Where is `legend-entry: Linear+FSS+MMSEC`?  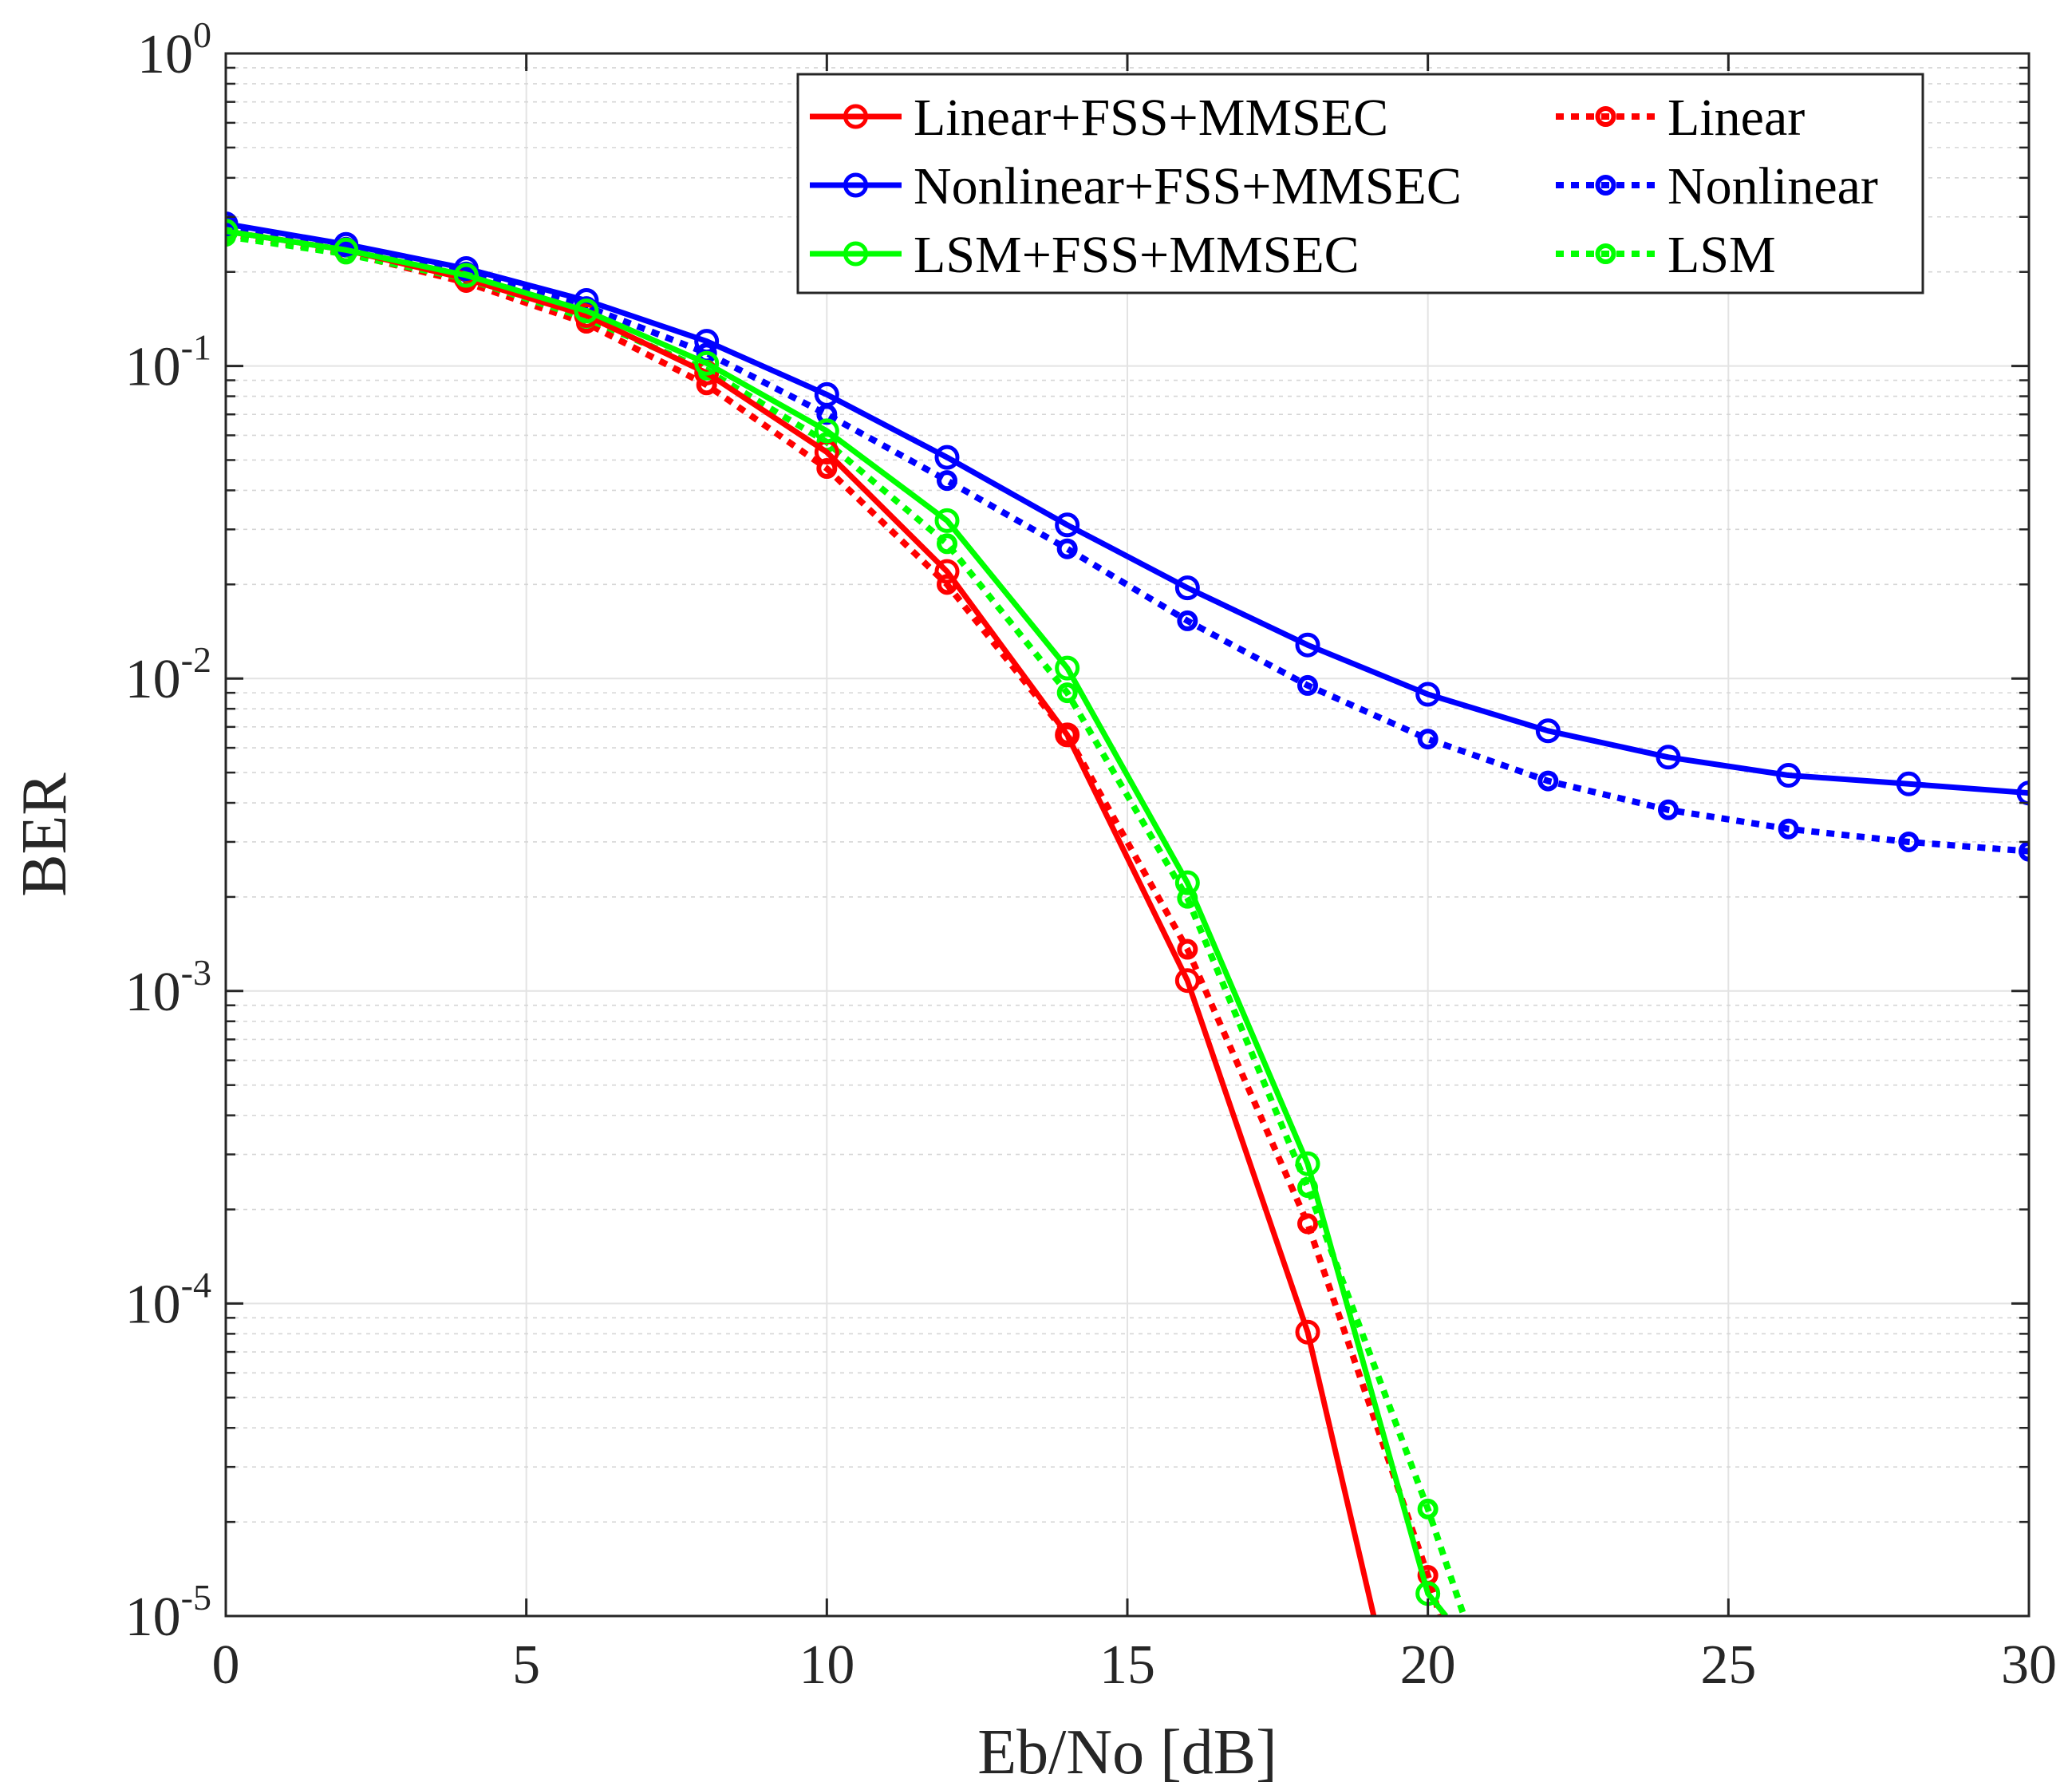 legend-entry: Linear+FSS+MMSEC is located at coordinates (1099, 118).